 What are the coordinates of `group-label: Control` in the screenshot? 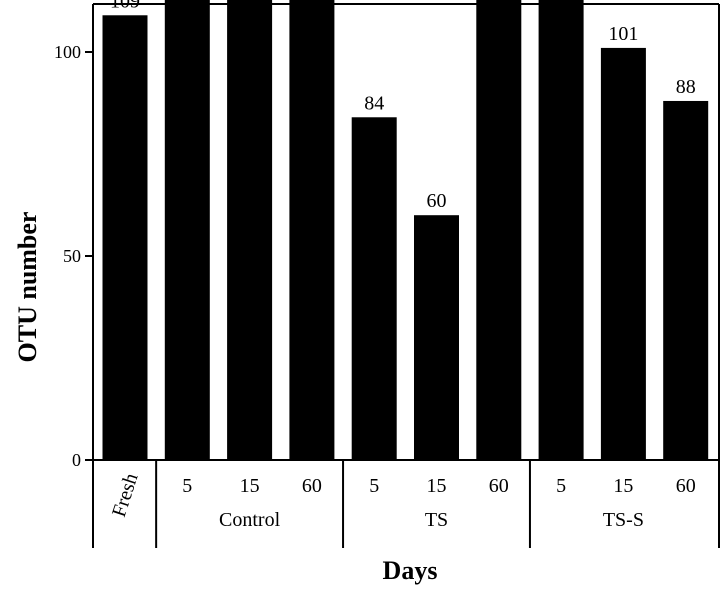 It's located at (250, 520).